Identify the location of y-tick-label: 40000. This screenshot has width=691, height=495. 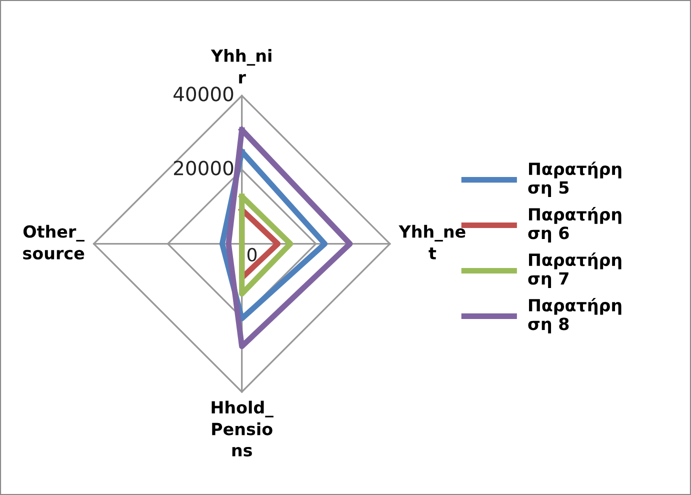
(204, 94).